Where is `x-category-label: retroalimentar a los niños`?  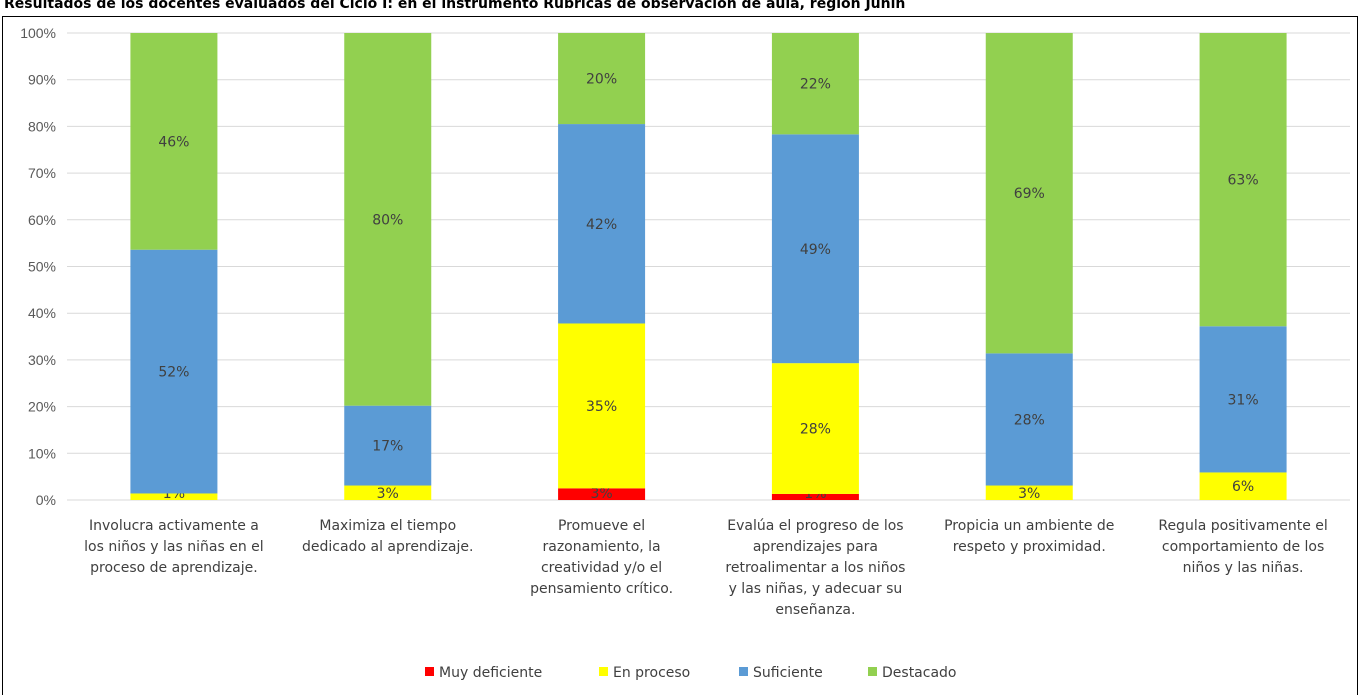
x-category-label: retroalimentar a los niños is located at coordinates (815, 568).